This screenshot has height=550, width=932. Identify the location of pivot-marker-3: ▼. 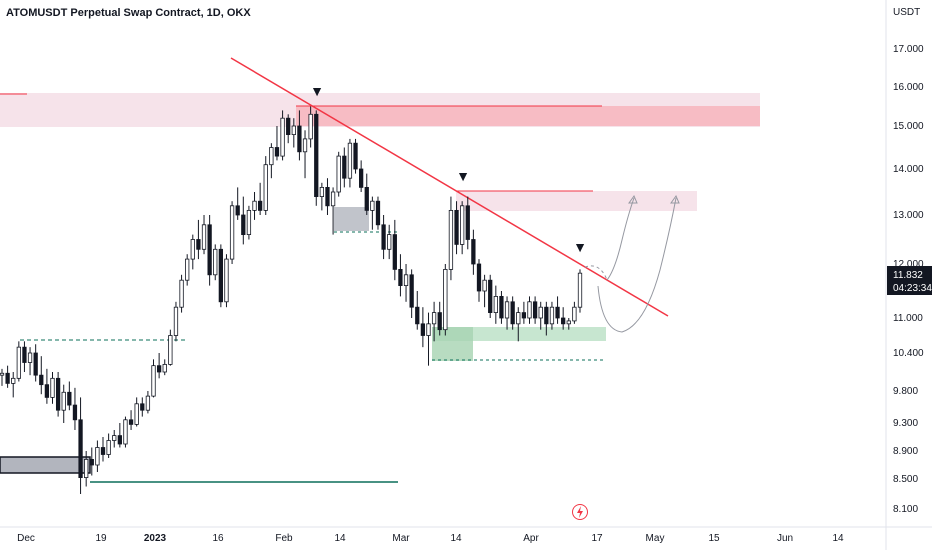
(580, 247).